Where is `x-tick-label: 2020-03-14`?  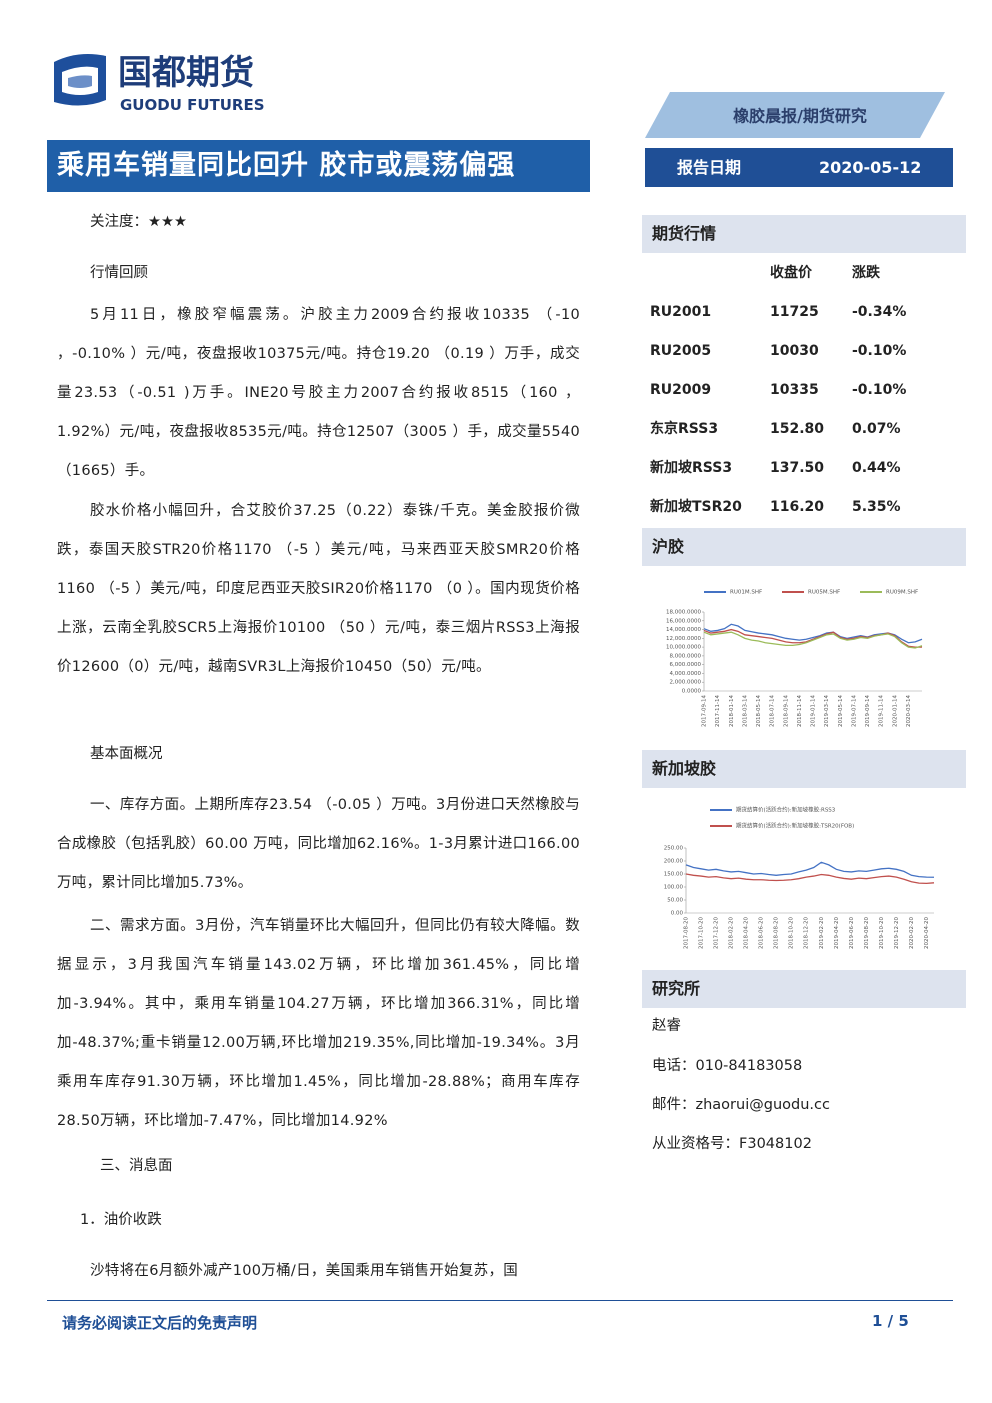 x-tick-label: 2020-03-14 is located at coordinates (909, 711).